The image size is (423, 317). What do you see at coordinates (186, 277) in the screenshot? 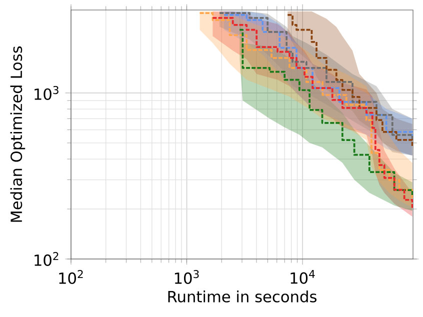
I see `x-tick-label: 10$^{3}$` at bounding box center [186, 277].